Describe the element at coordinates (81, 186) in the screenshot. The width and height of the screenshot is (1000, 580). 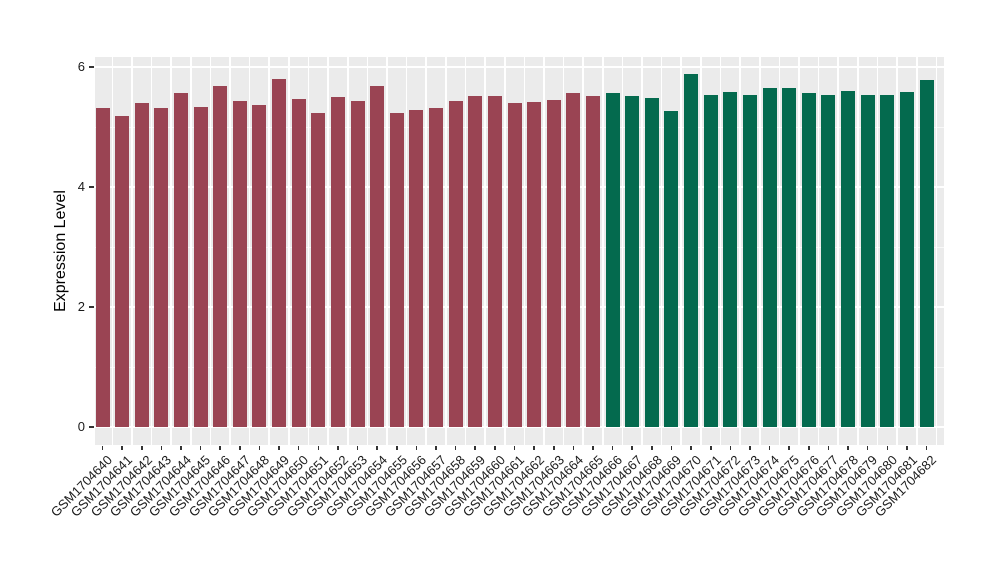
I see `y-tick-label: 4` at that location.